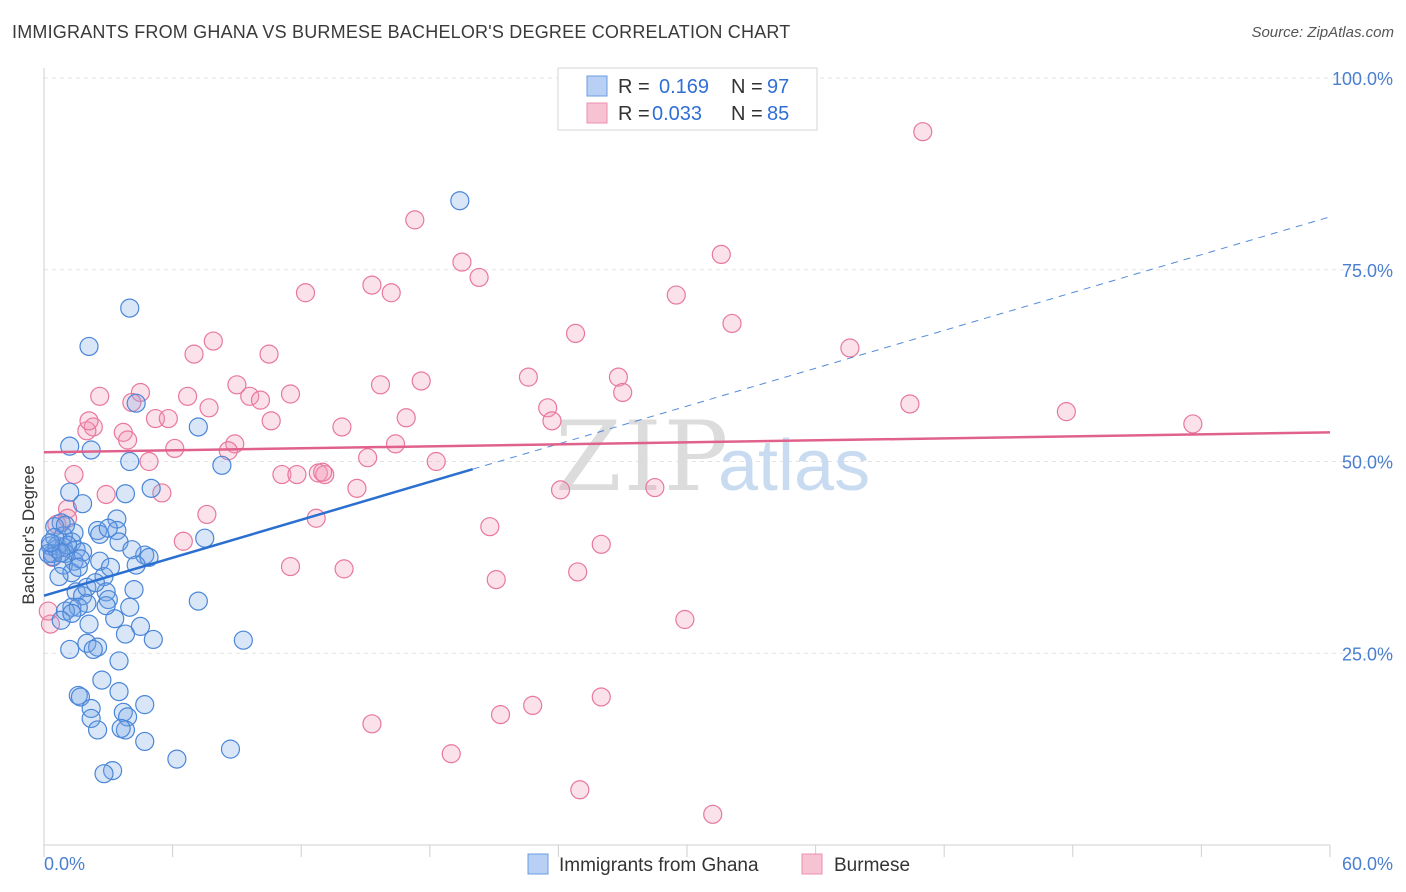 The height and width of the screenshot is (892, 1406). What do you see at coordinates (659, 865) in the screenshot?
I see `legend-label-ghana: Immigrants from Ghana` at bounding box center [659, 865].